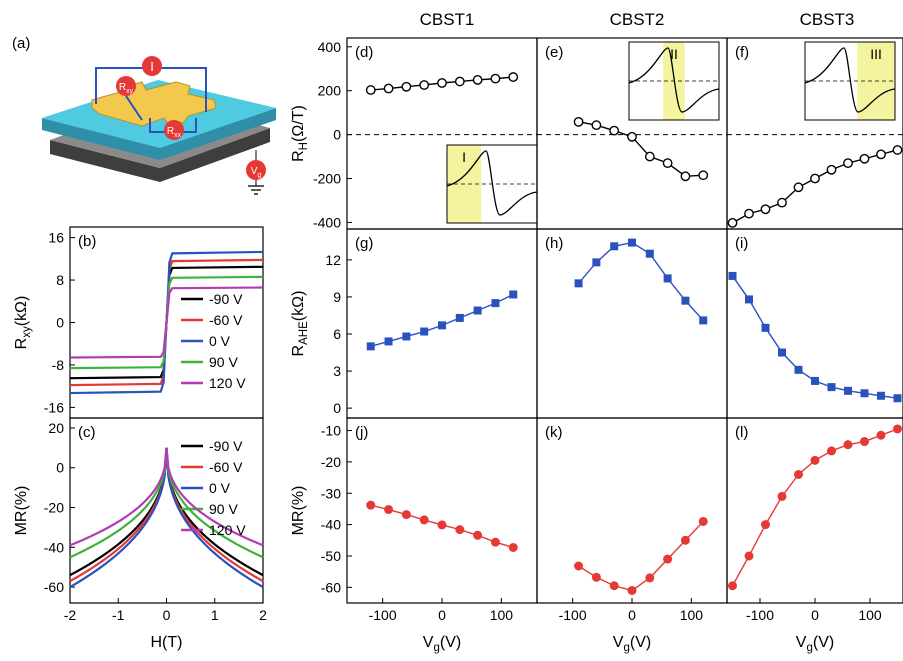 This screenshot has height=661, width=903. I want to click on b-legend-label-3: 90 V, so click(223, 362).